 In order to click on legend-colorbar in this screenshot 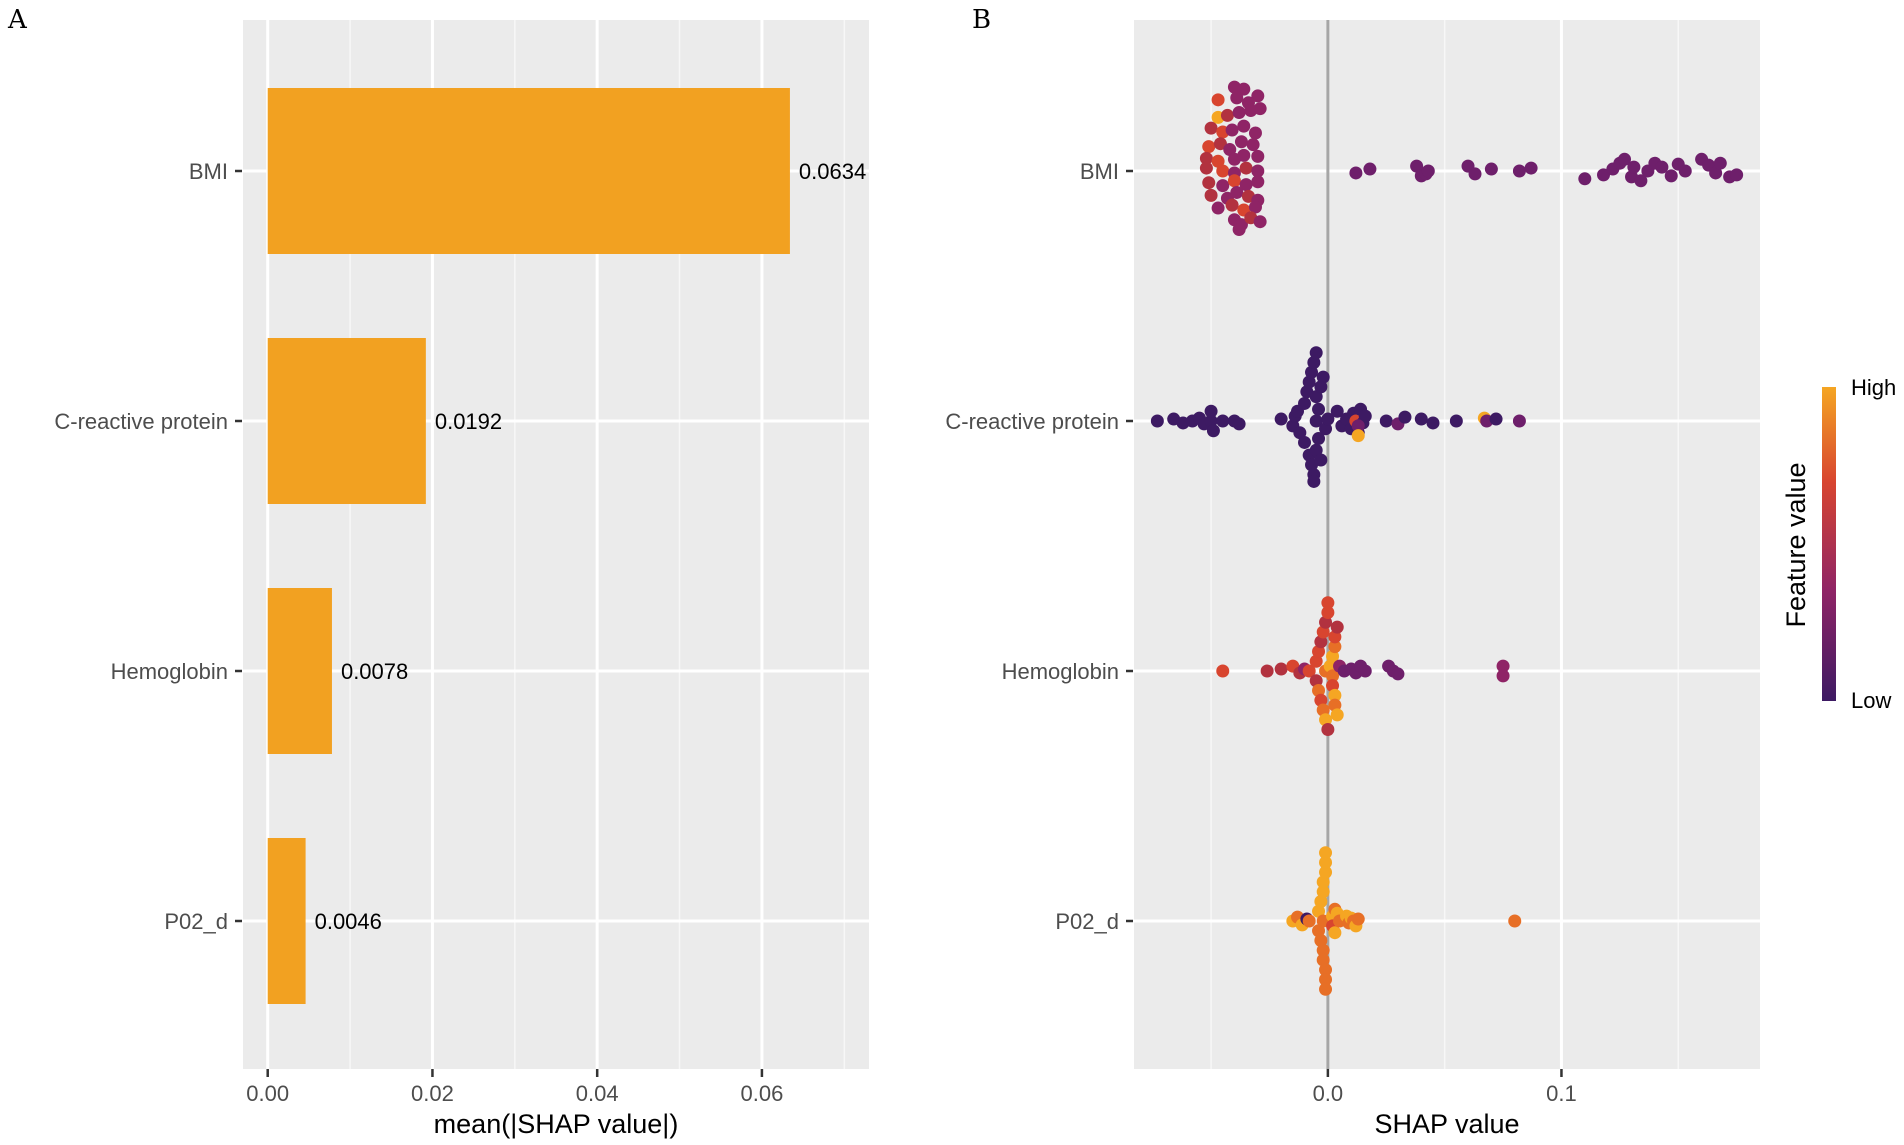, I will do `click(1829, 544)`.